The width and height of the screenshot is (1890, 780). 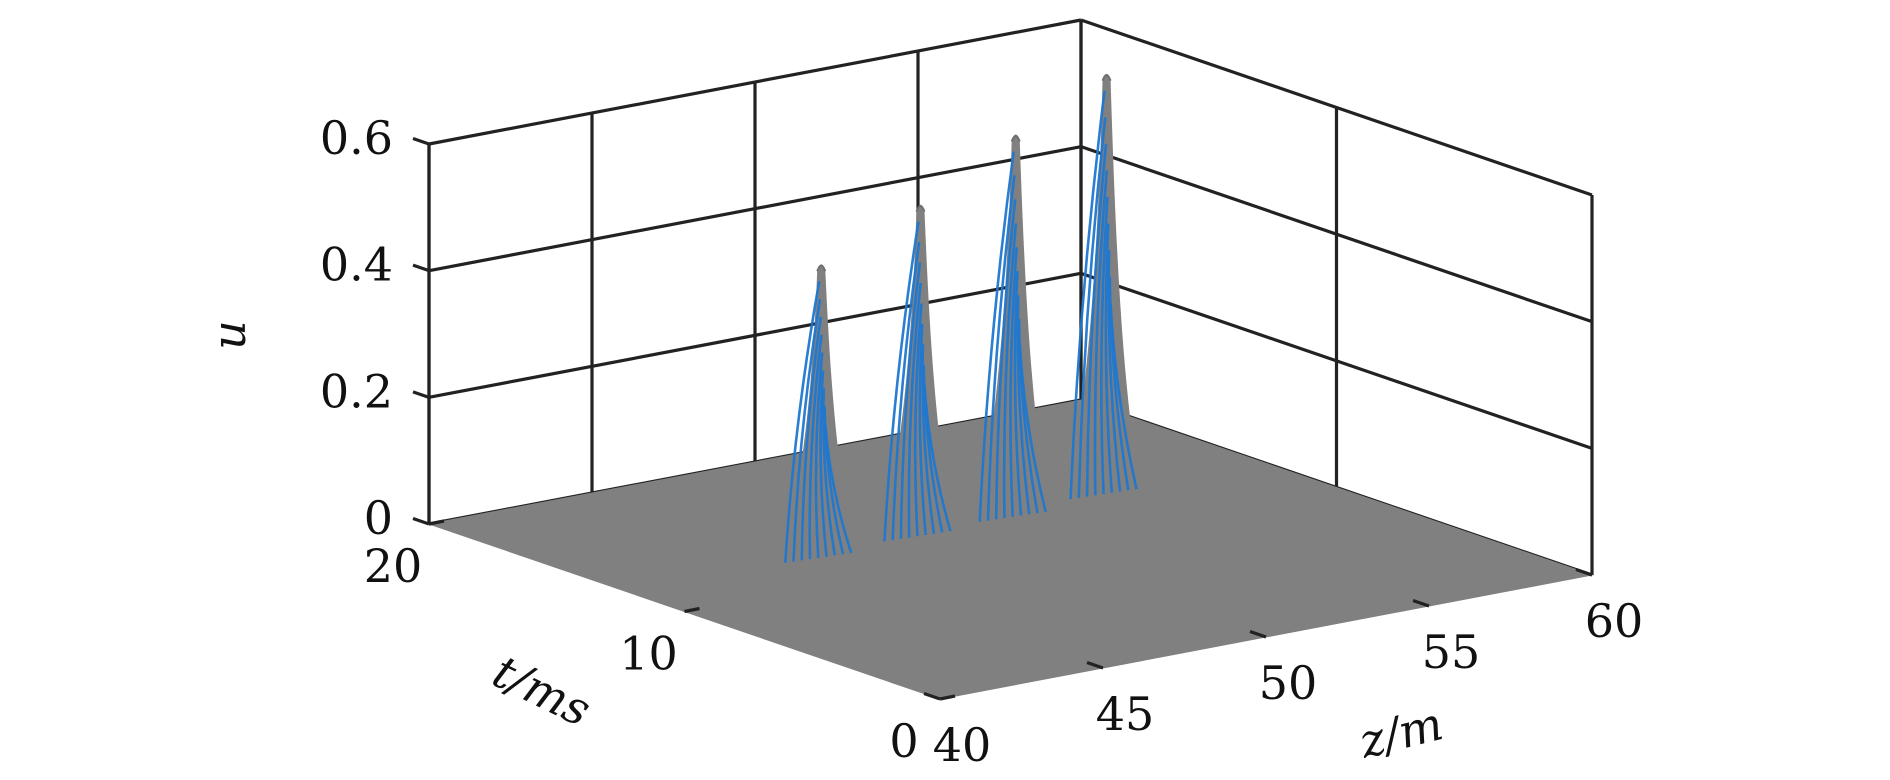 I want to click on u-tick-label-2: 0.4, so click(x=356, y=265).